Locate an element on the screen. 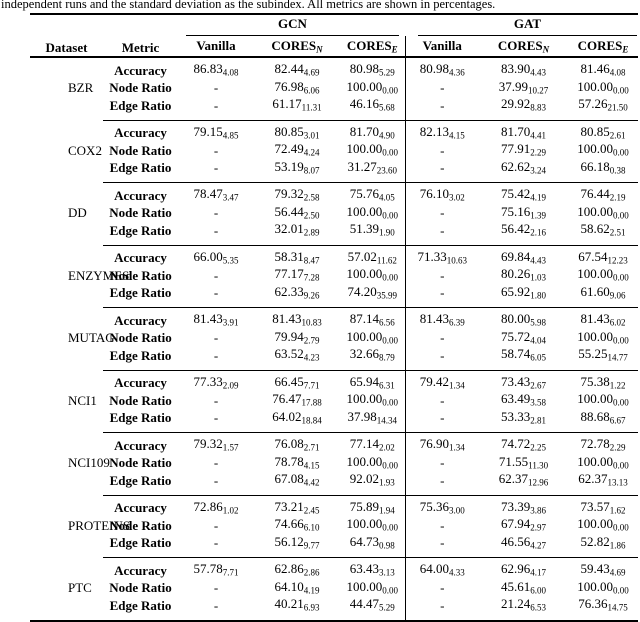 The height and width of the screenshot is (622, 640). cell-value: 80.853.01 is located at coordinates (297, 130).